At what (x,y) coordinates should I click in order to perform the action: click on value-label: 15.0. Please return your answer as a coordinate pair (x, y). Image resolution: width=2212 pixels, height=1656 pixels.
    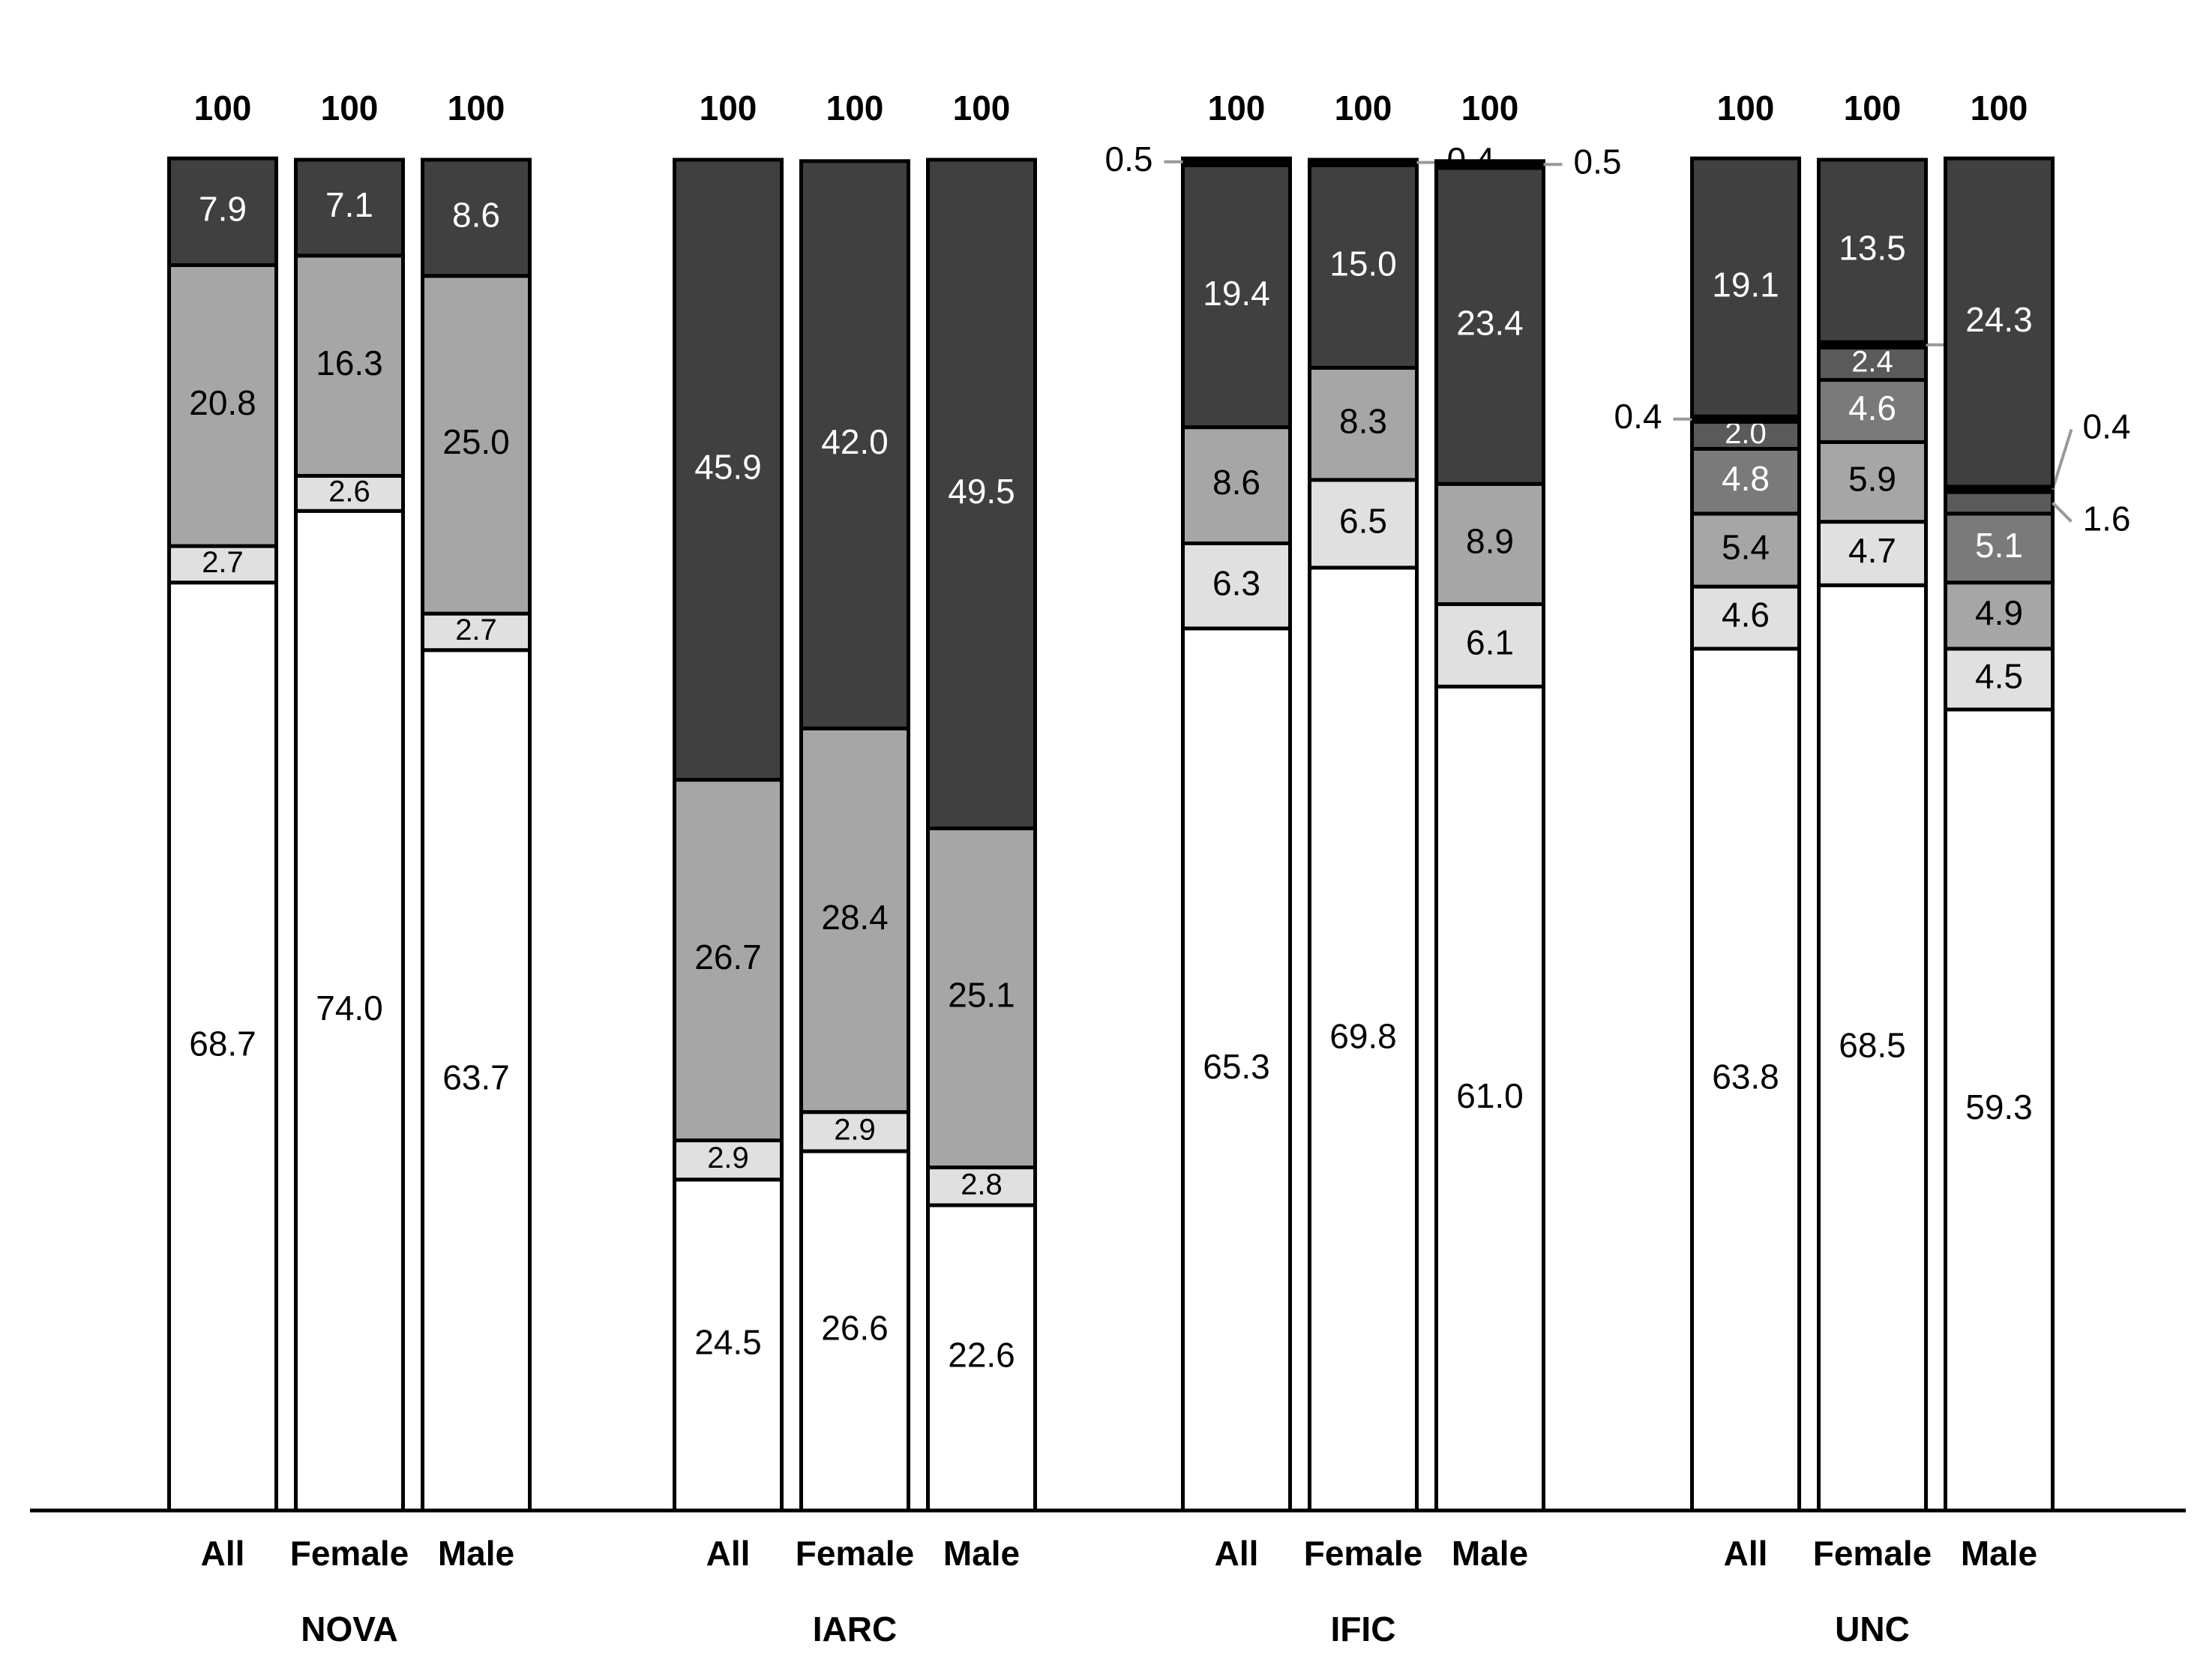
    Looking at the image, I should click on (1363, 263).